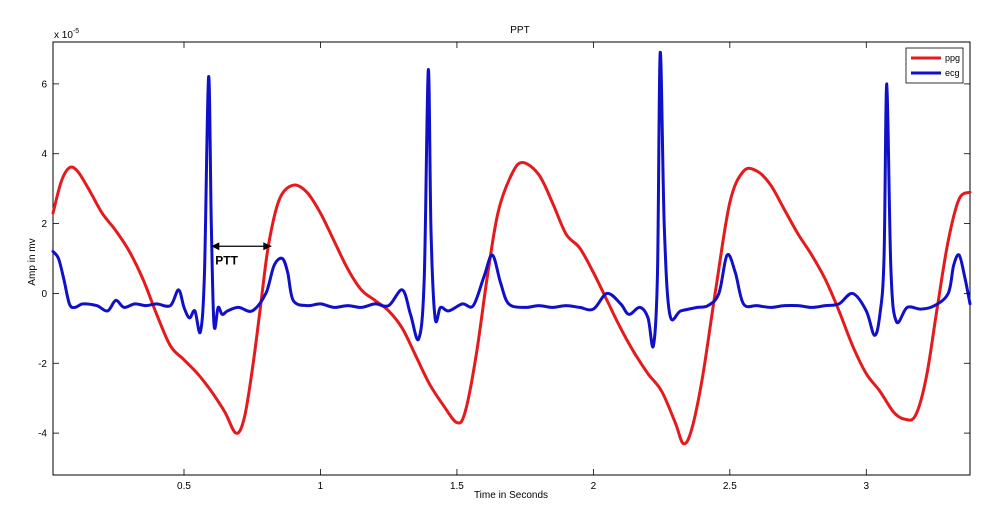 Image resolution: width=1002 pixels, height=529 pixels. What do you see at coordinates (184, 486) in the screenshot?
I see `x-tick-label: 0.5` at bounding box center [184, 486].